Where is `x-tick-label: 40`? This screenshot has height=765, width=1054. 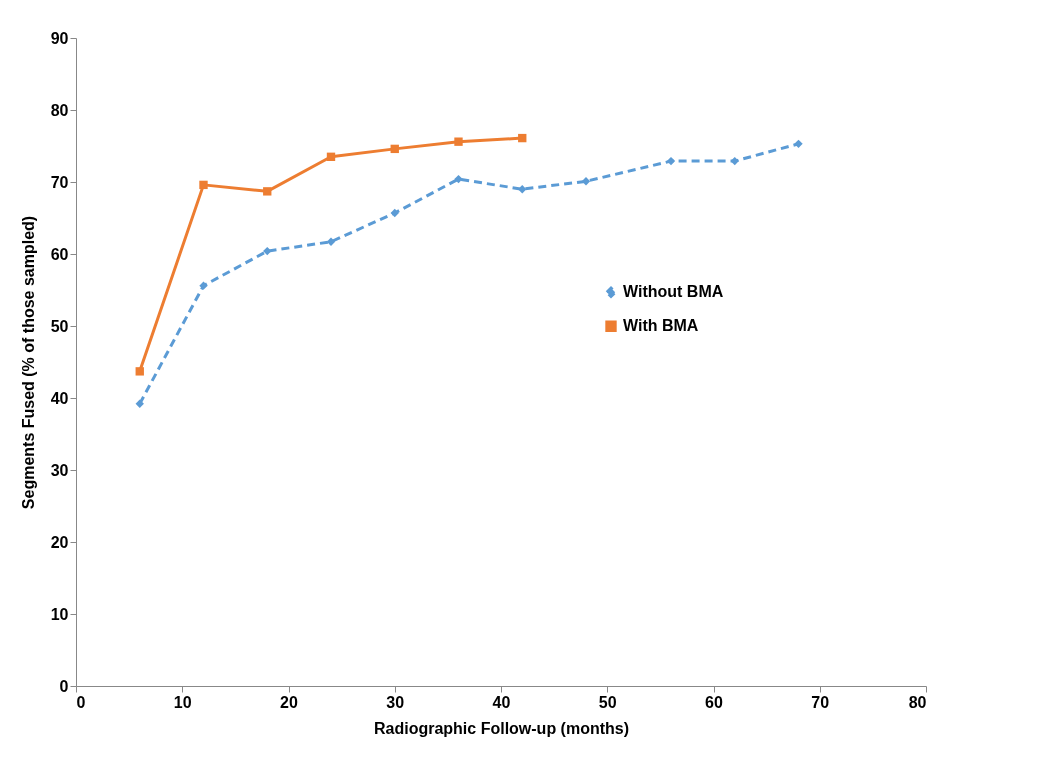
x-tick-label: 40 is located at coordinates (501, 702).